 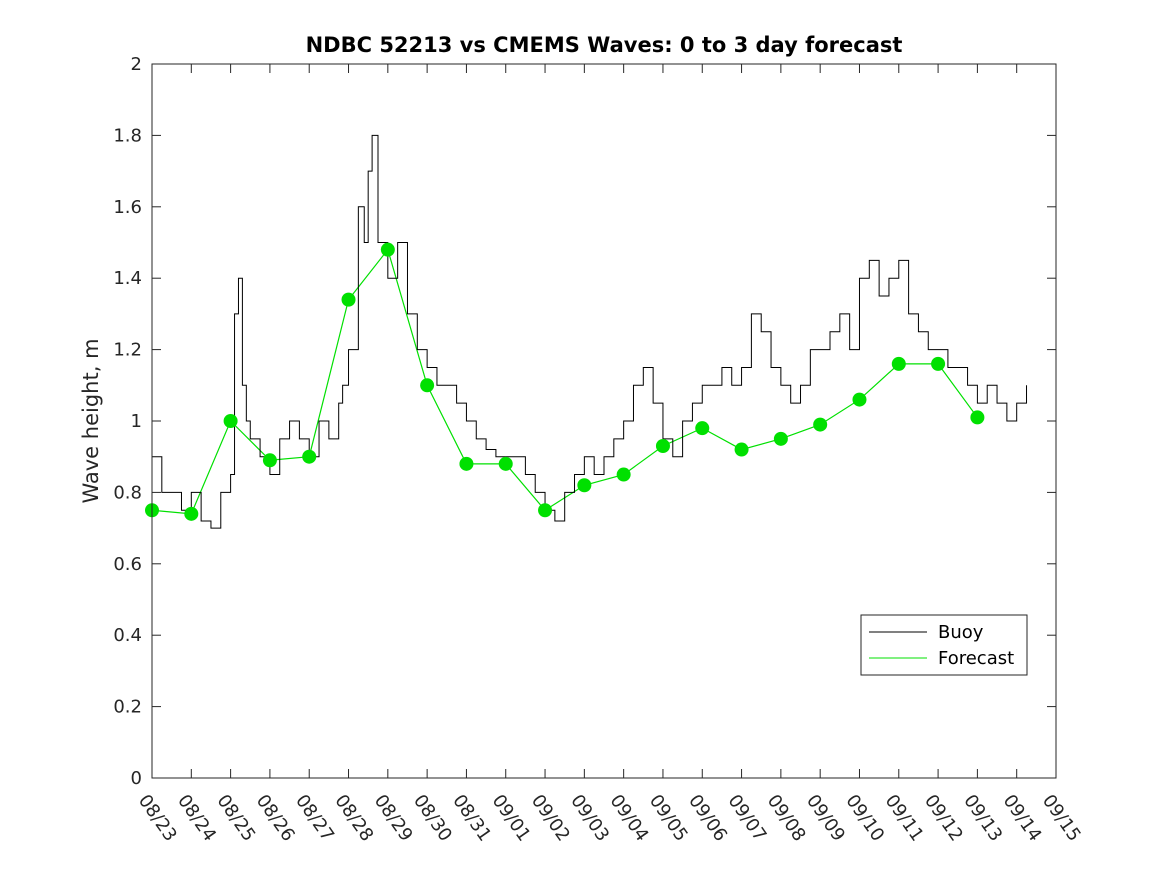 I want to click on y-tick-label: 1.6, so click(x=127, y=207).